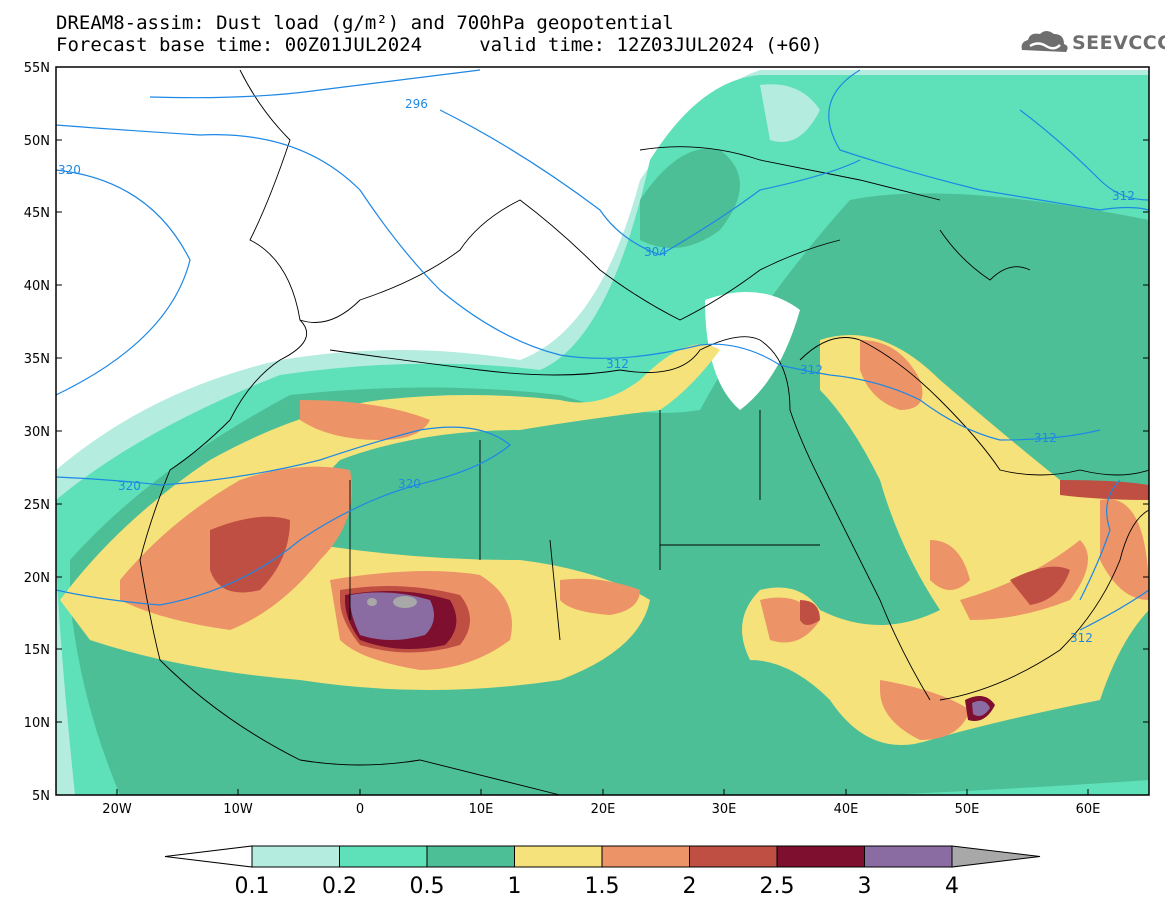  What do you see at coordinates (117, 809) in the screenshot?
I see `lon-label: 20W` at bounding box center [117, 809].